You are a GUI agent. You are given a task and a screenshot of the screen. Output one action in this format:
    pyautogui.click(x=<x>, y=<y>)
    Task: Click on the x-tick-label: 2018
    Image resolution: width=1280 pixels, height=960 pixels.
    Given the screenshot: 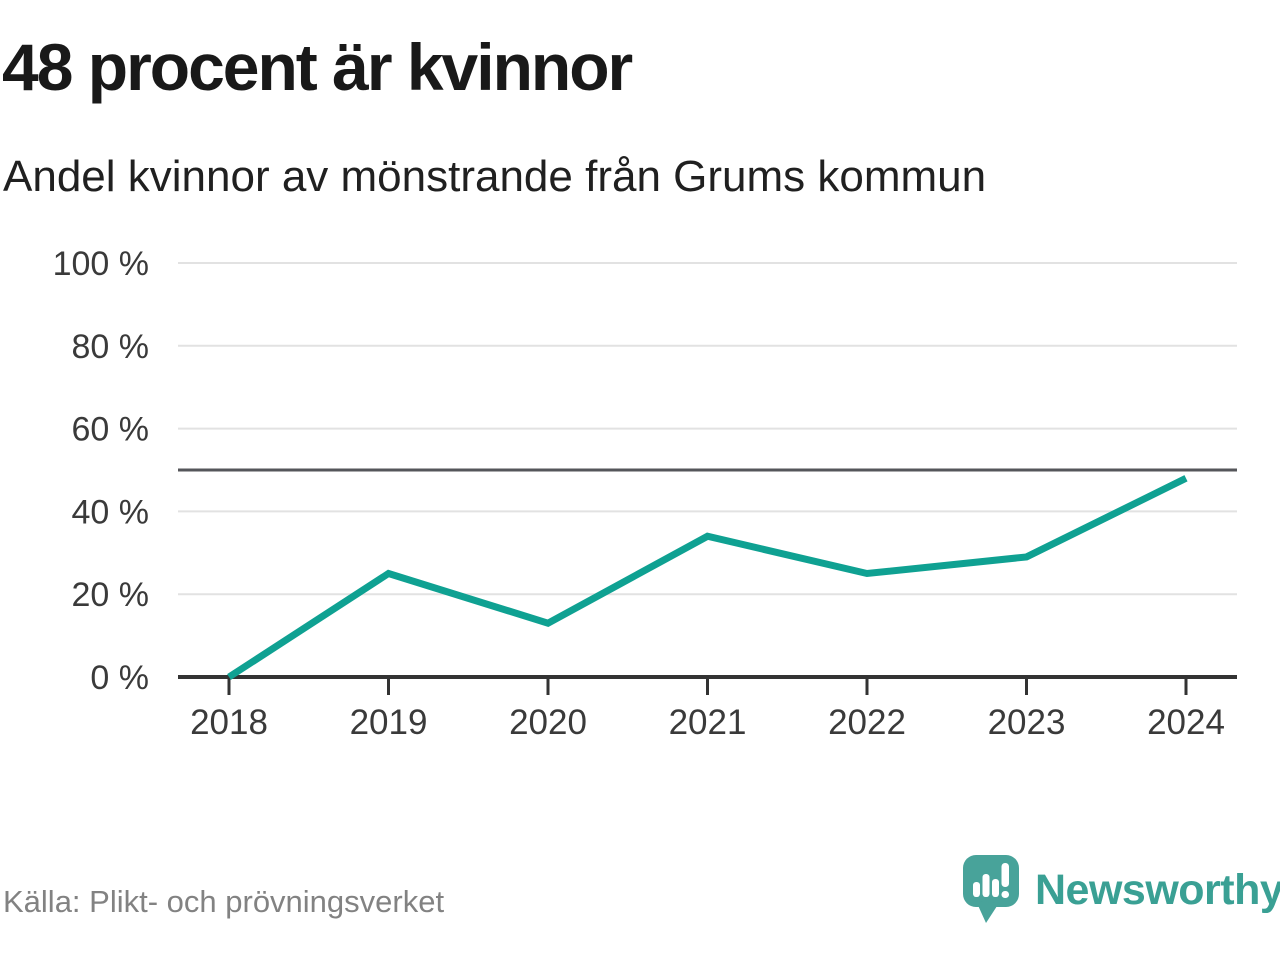 What is the action you would take?
    pyautogui.click(x=229, y=722)
    